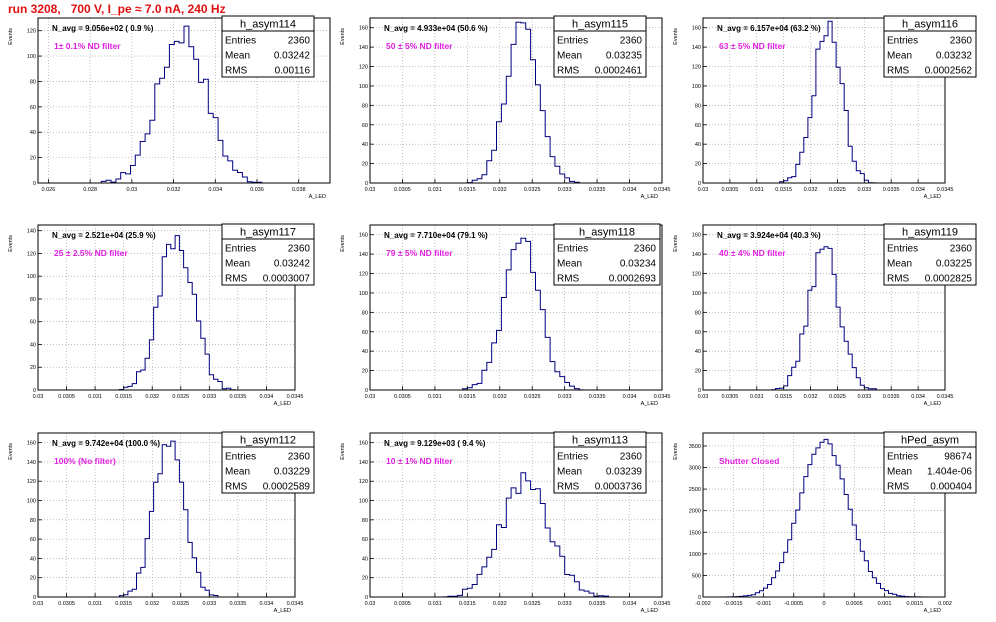 This screenshot has width=996, height=622. Describe the element at coordinates (930, 25) in the screenshot. I see `stats-title: h_asym116` at that location.